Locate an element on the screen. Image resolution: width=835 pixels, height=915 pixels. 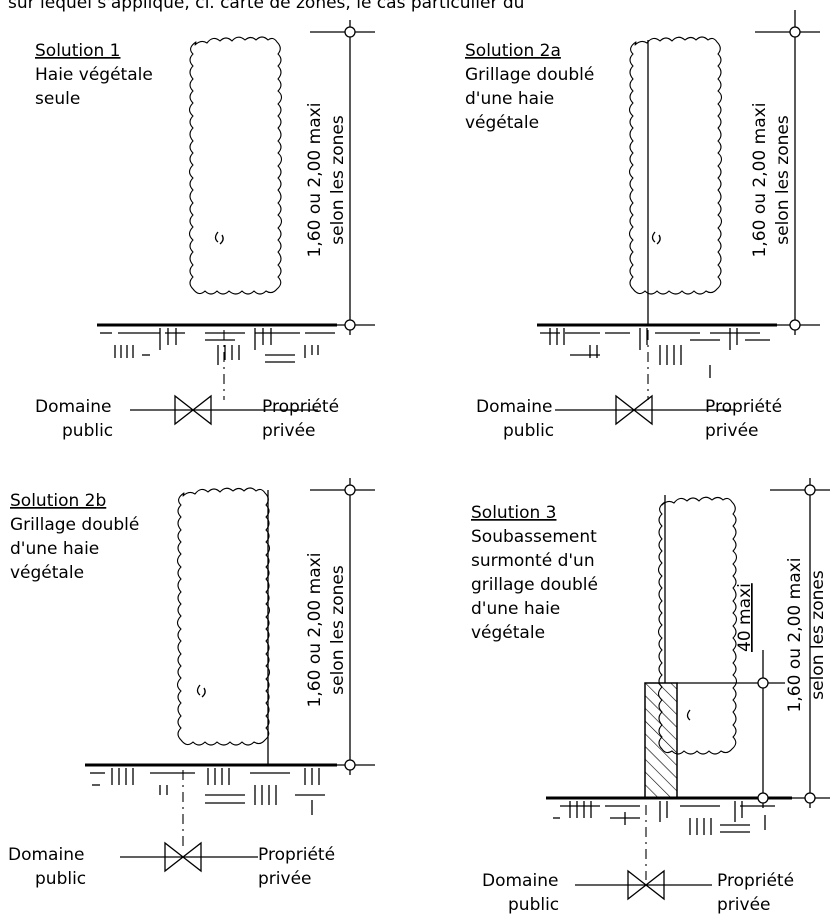
base-height-label: 40 maxi is located at coordinates (745, 617).